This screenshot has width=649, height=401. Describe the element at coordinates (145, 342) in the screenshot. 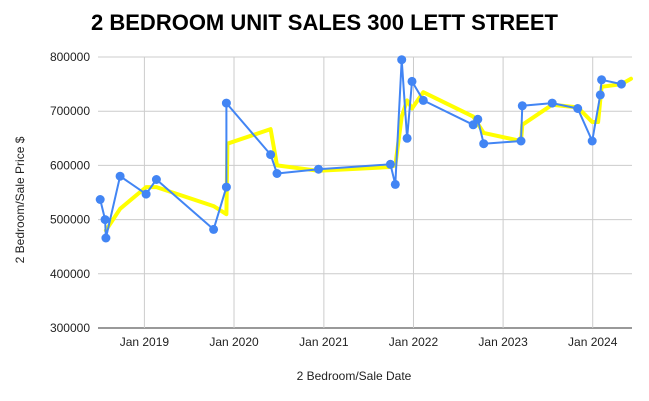

I see `x-tick-label: Jan 2019` at that location.